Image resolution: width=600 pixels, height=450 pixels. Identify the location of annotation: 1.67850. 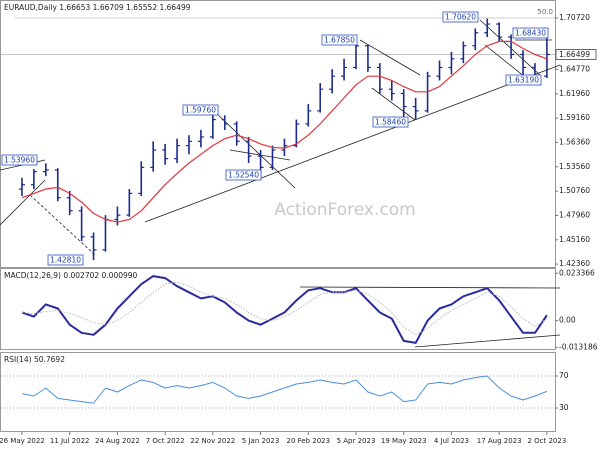
(339, 40).